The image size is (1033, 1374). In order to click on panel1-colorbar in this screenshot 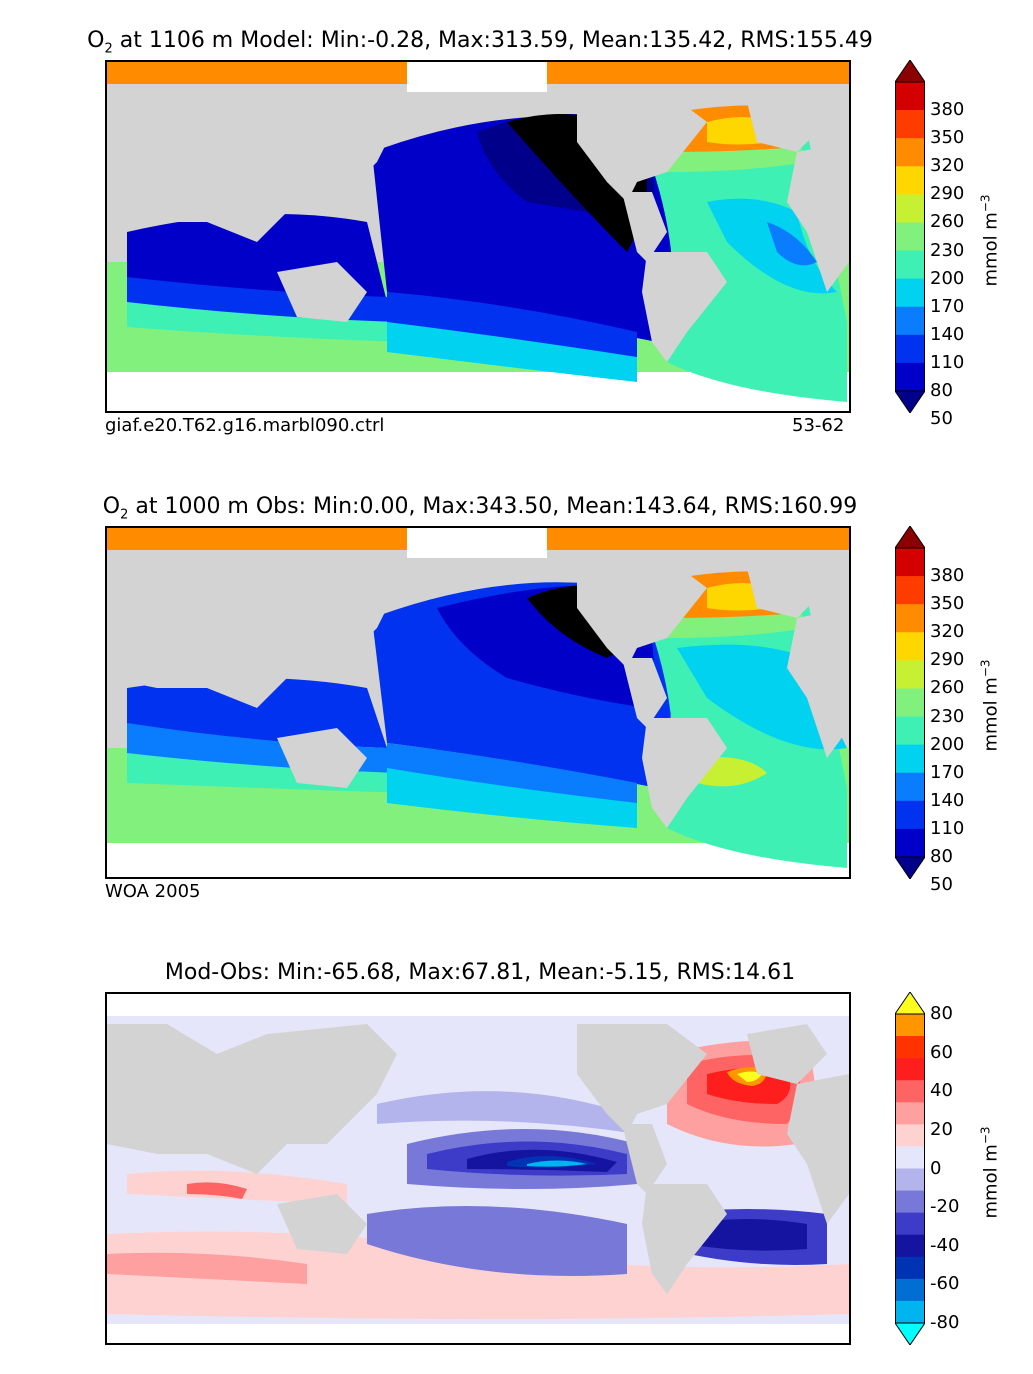, I will do `click(910, 236)`.